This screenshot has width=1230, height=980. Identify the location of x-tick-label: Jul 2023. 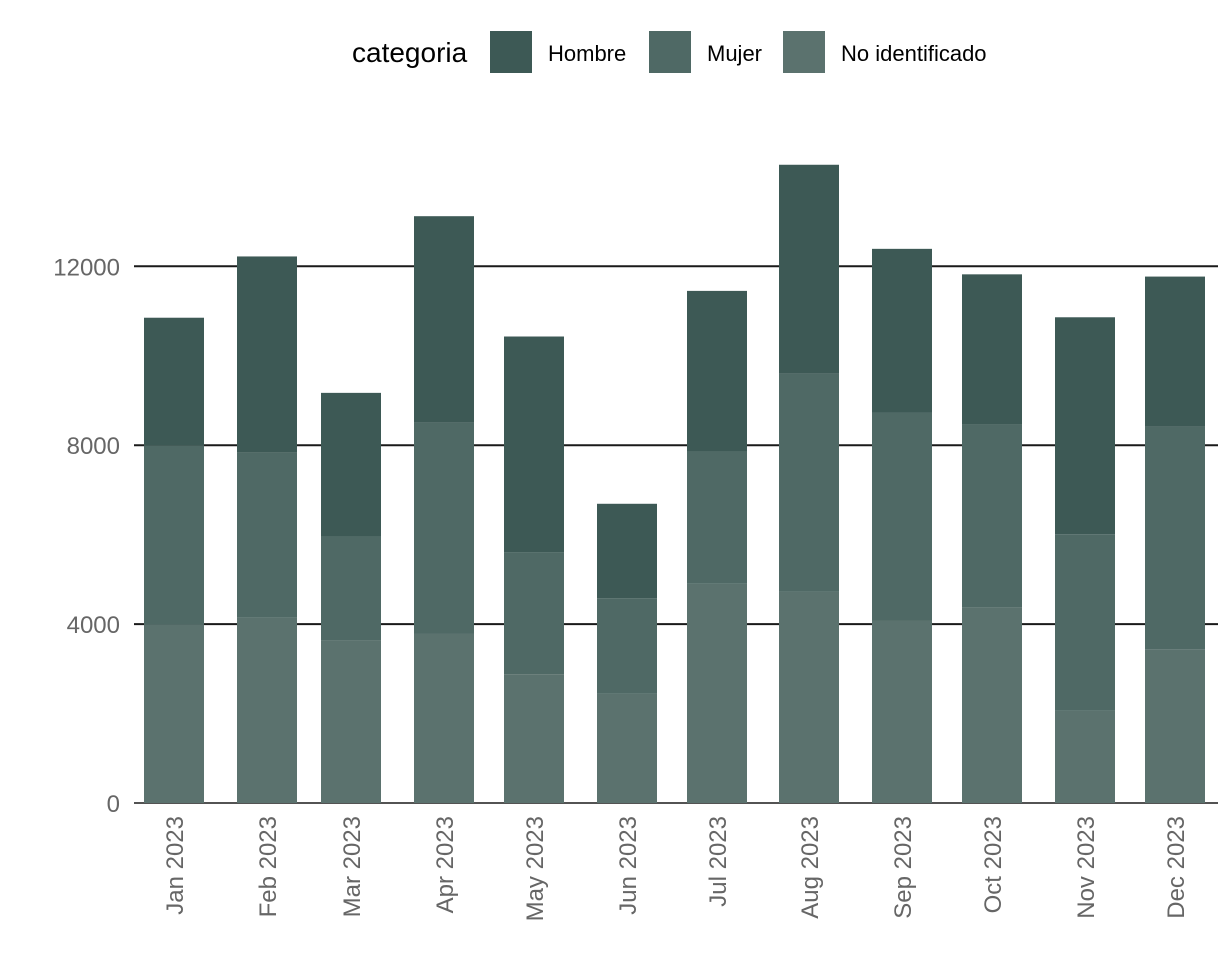
(718, 861).